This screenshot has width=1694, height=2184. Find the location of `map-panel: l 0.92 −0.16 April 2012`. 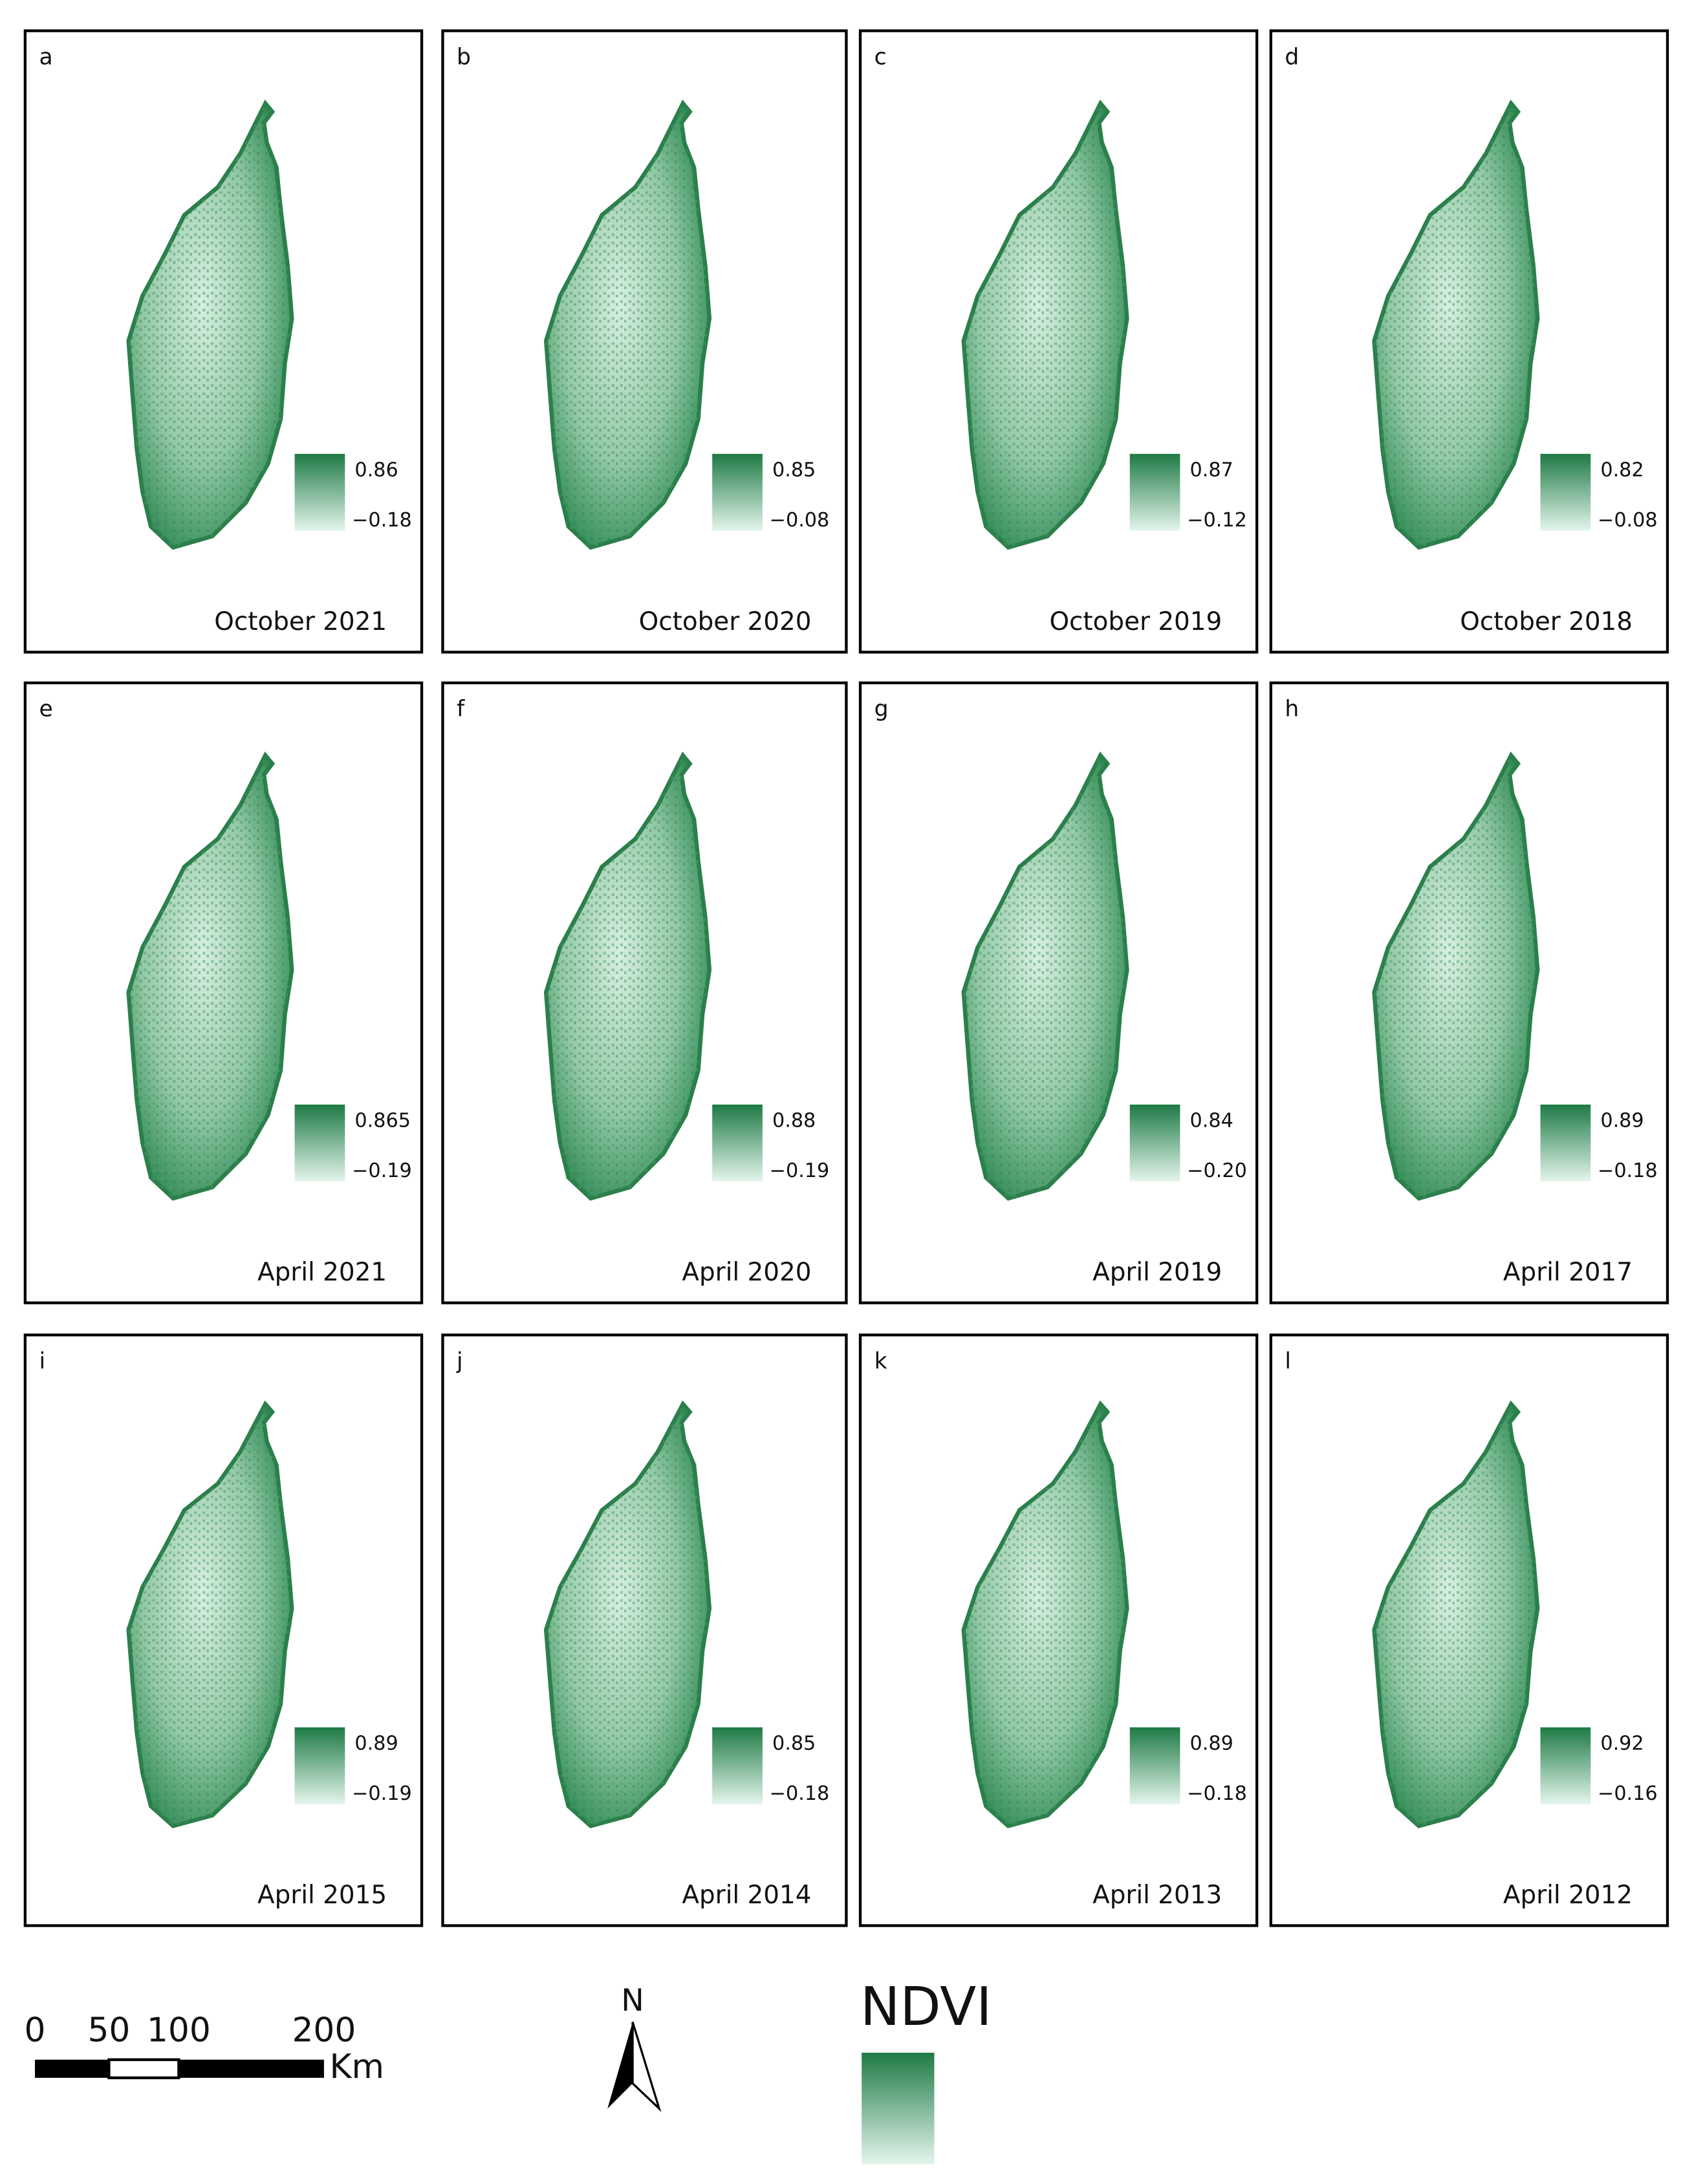

map-panel: l 0.92 −0.16 April 2012 is located at coordinates (1469, 1630).